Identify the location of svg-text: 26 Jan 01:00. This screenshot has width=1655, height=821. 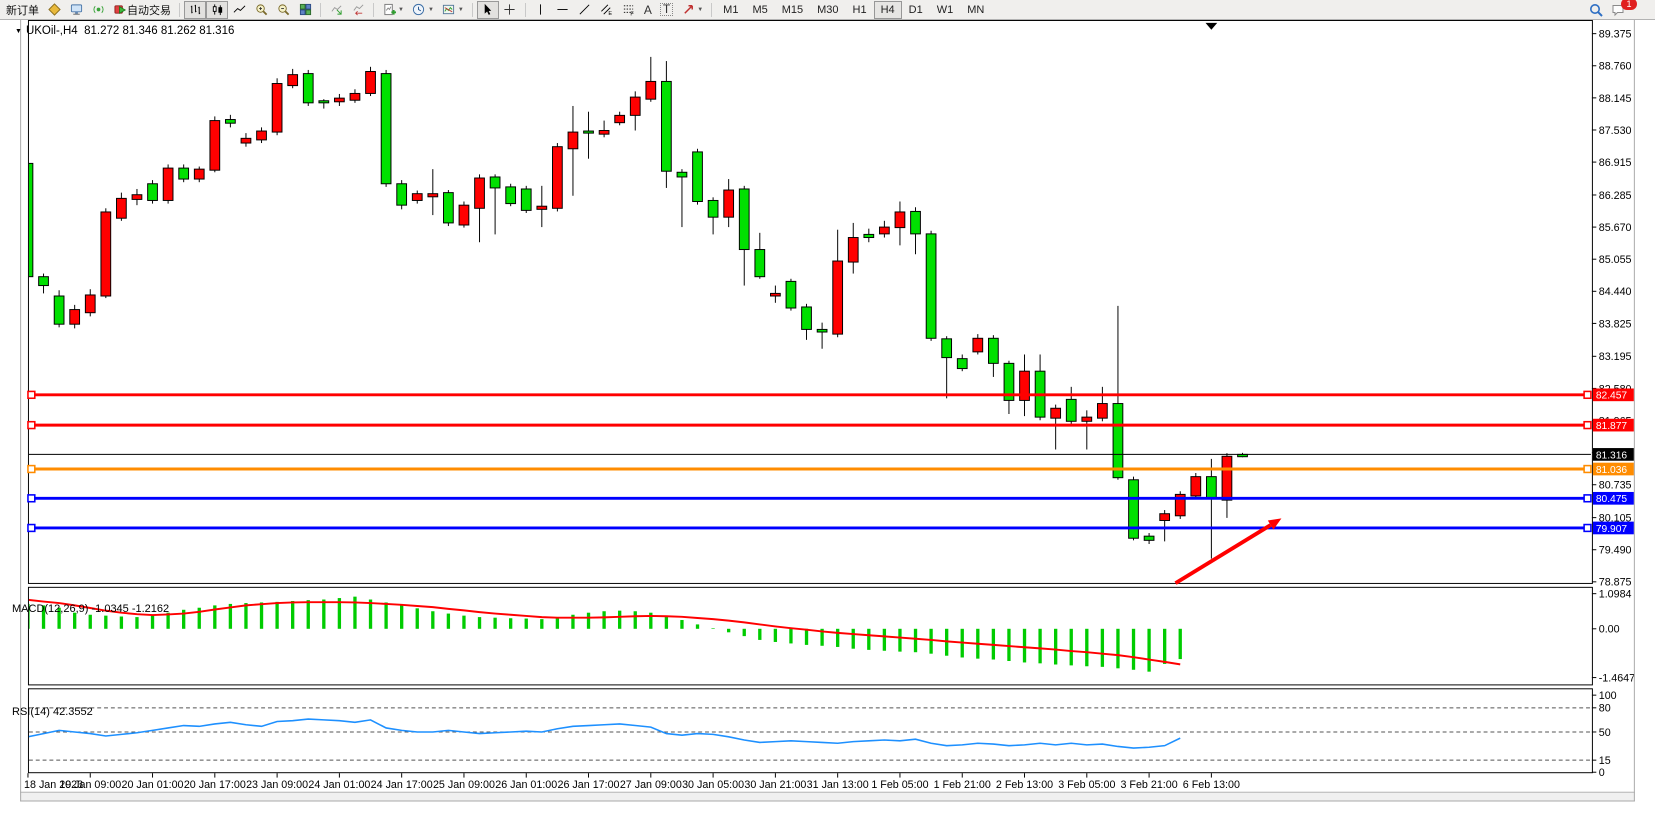
(526, 785).